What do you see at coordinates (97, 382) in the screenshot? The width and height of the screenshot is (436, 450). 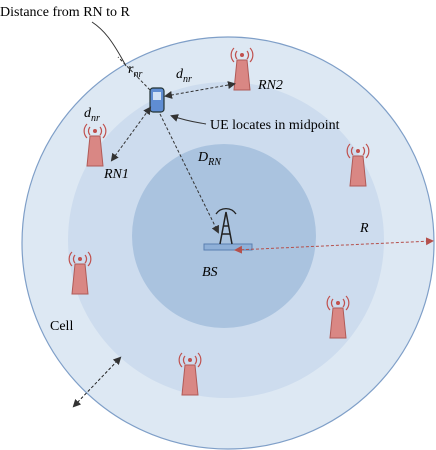 I see `cell-arrow` at bounding box center [97, 382].